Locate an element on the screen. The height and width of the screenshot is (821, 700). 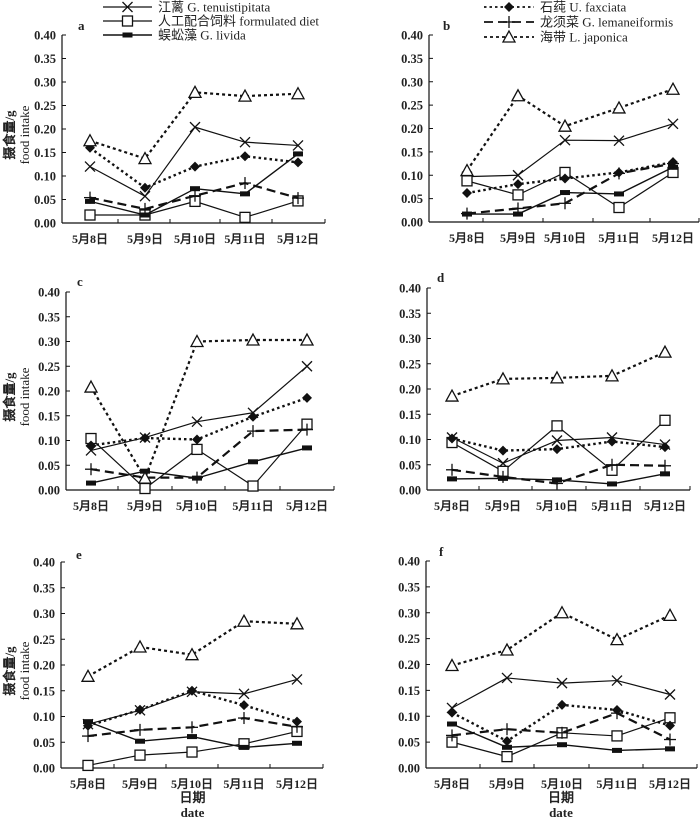
series-lemaneiformis is located at coordinates (192, 727).